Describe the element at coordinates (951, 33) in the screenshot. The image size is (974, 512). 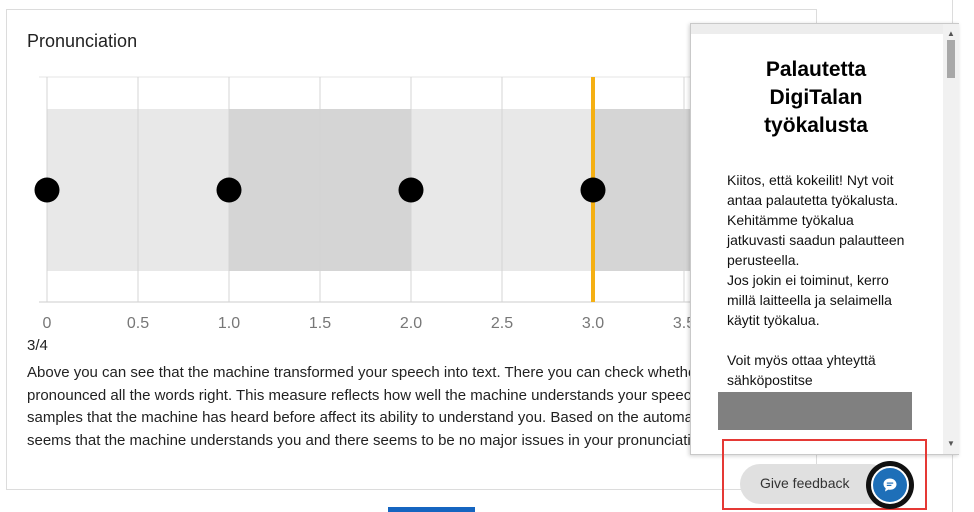
I see `scroll-up-arrow-icon: ▲` at that location.